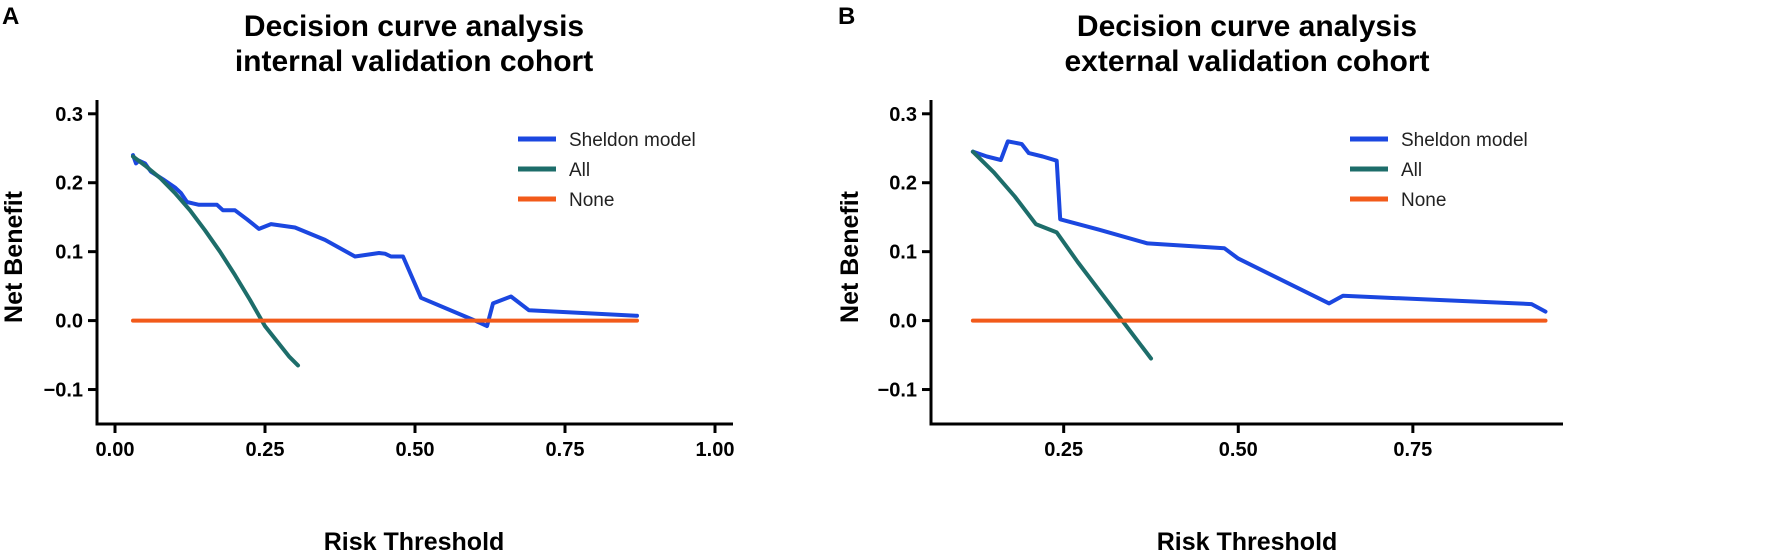 The height and width of the screenshot is (556, 1772). I want to click on panel-letter-b: B, so click(846, 16).